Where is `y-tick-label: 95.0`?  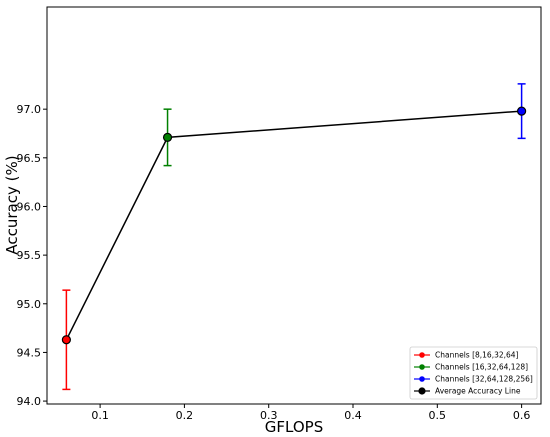 y-tick-label: 95.0 is located at coordinates (29, 304).